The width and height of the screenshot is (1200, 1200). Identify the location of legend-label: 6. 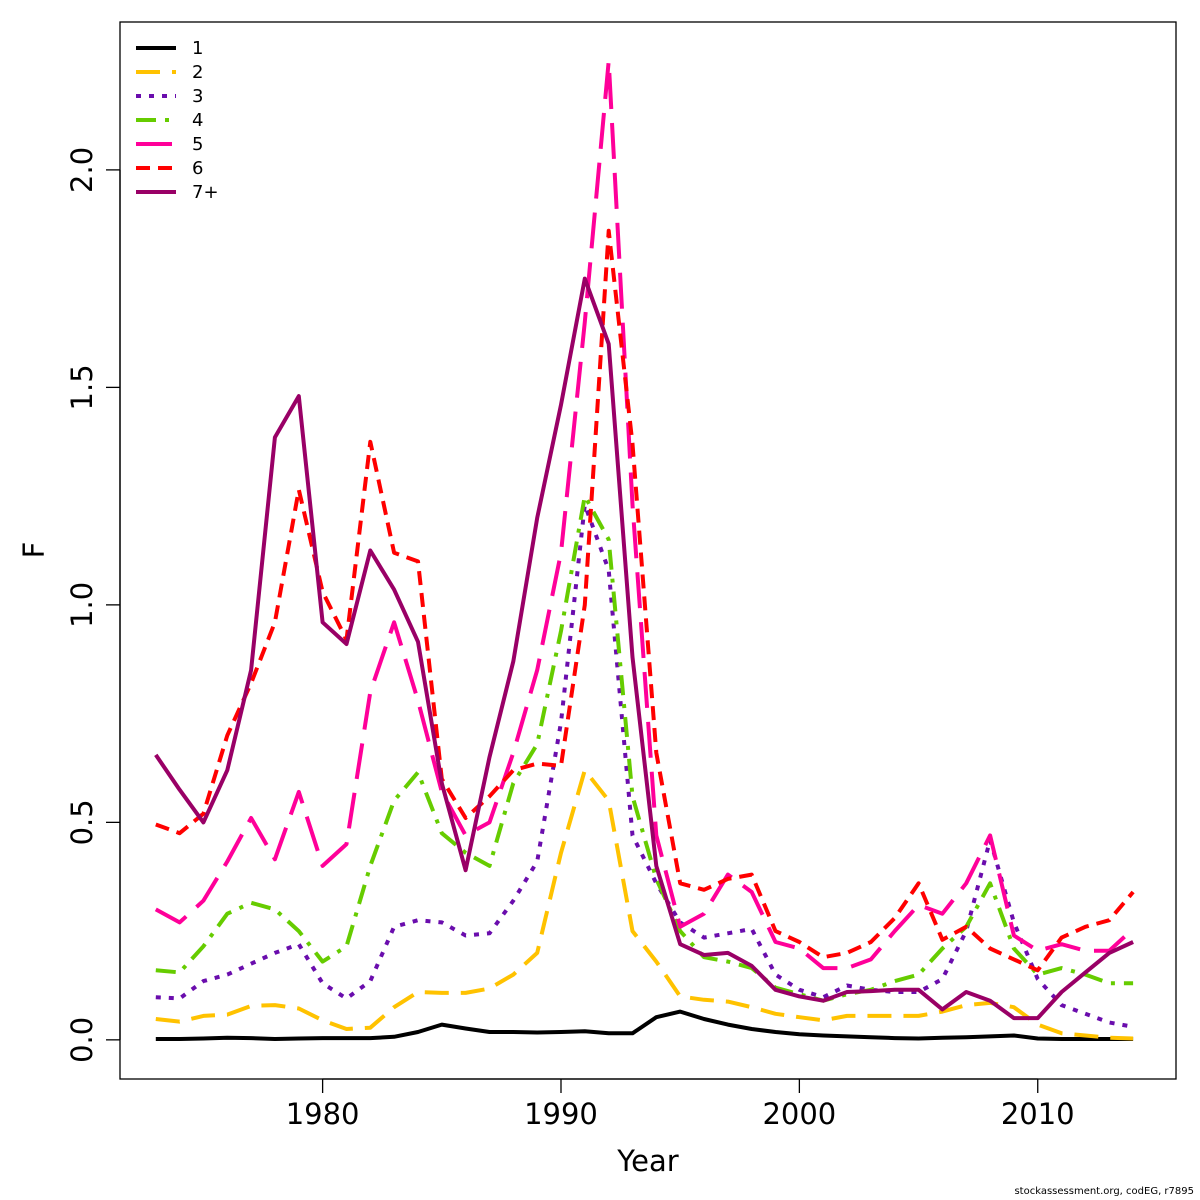
(197, 168).